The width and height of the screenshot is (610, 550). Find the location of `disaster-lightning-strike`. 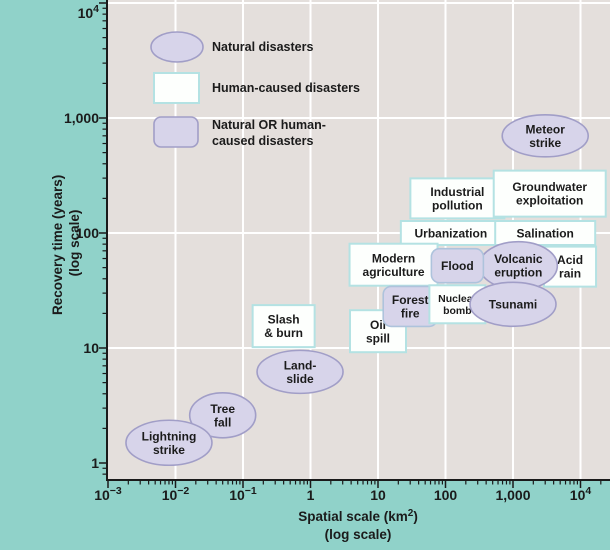

disaster-lightning-strike is located at coordinates (169, 443).